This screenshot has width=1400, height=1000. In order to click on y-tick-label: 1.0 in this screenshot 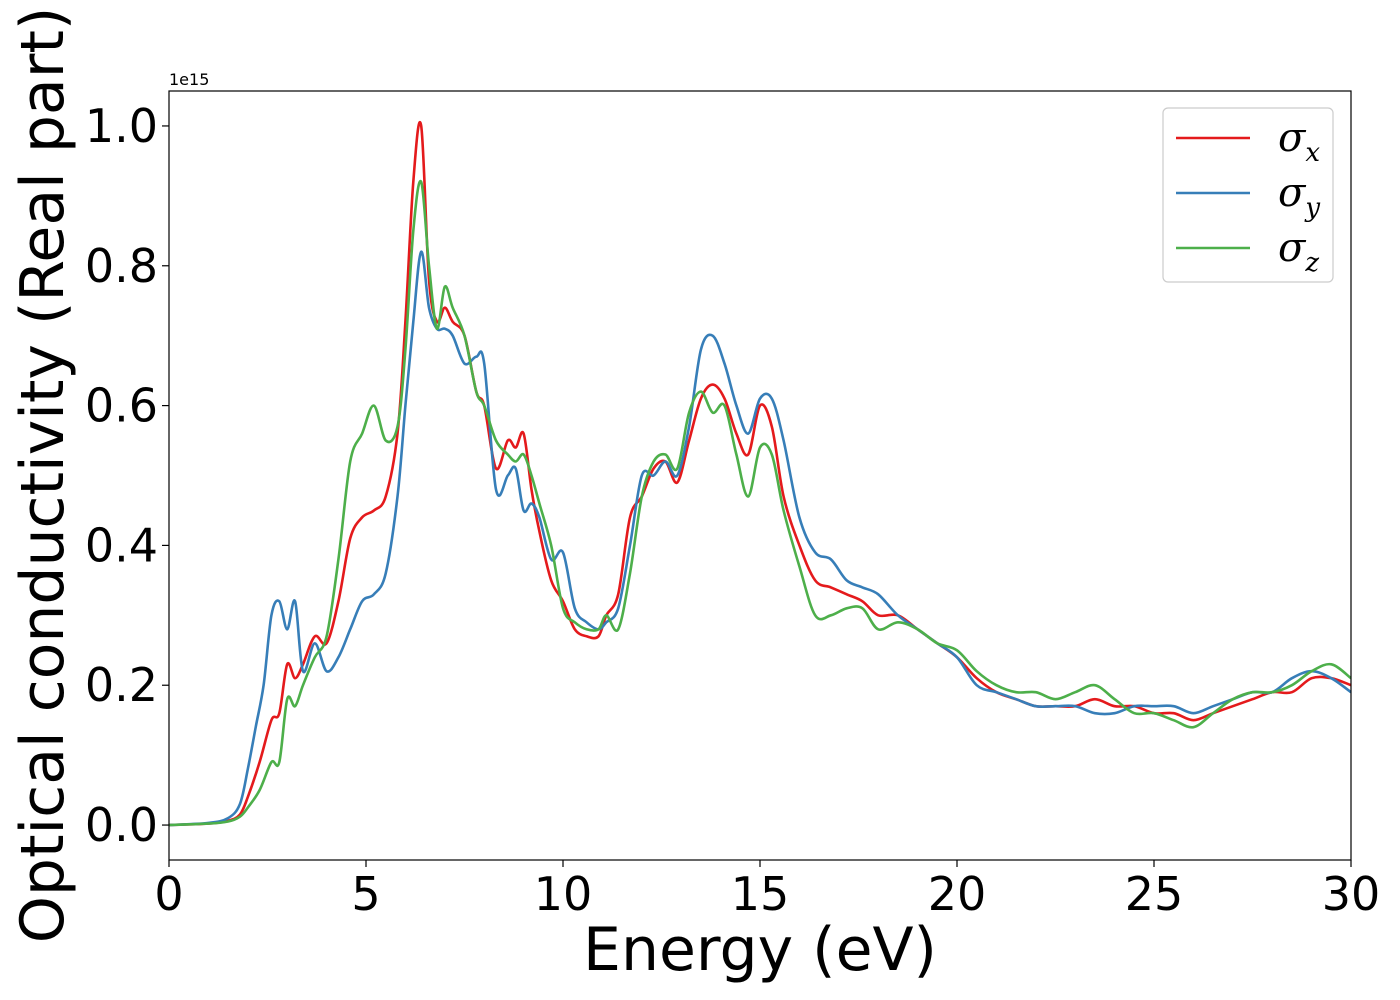, I will do `click(121, 126)`.